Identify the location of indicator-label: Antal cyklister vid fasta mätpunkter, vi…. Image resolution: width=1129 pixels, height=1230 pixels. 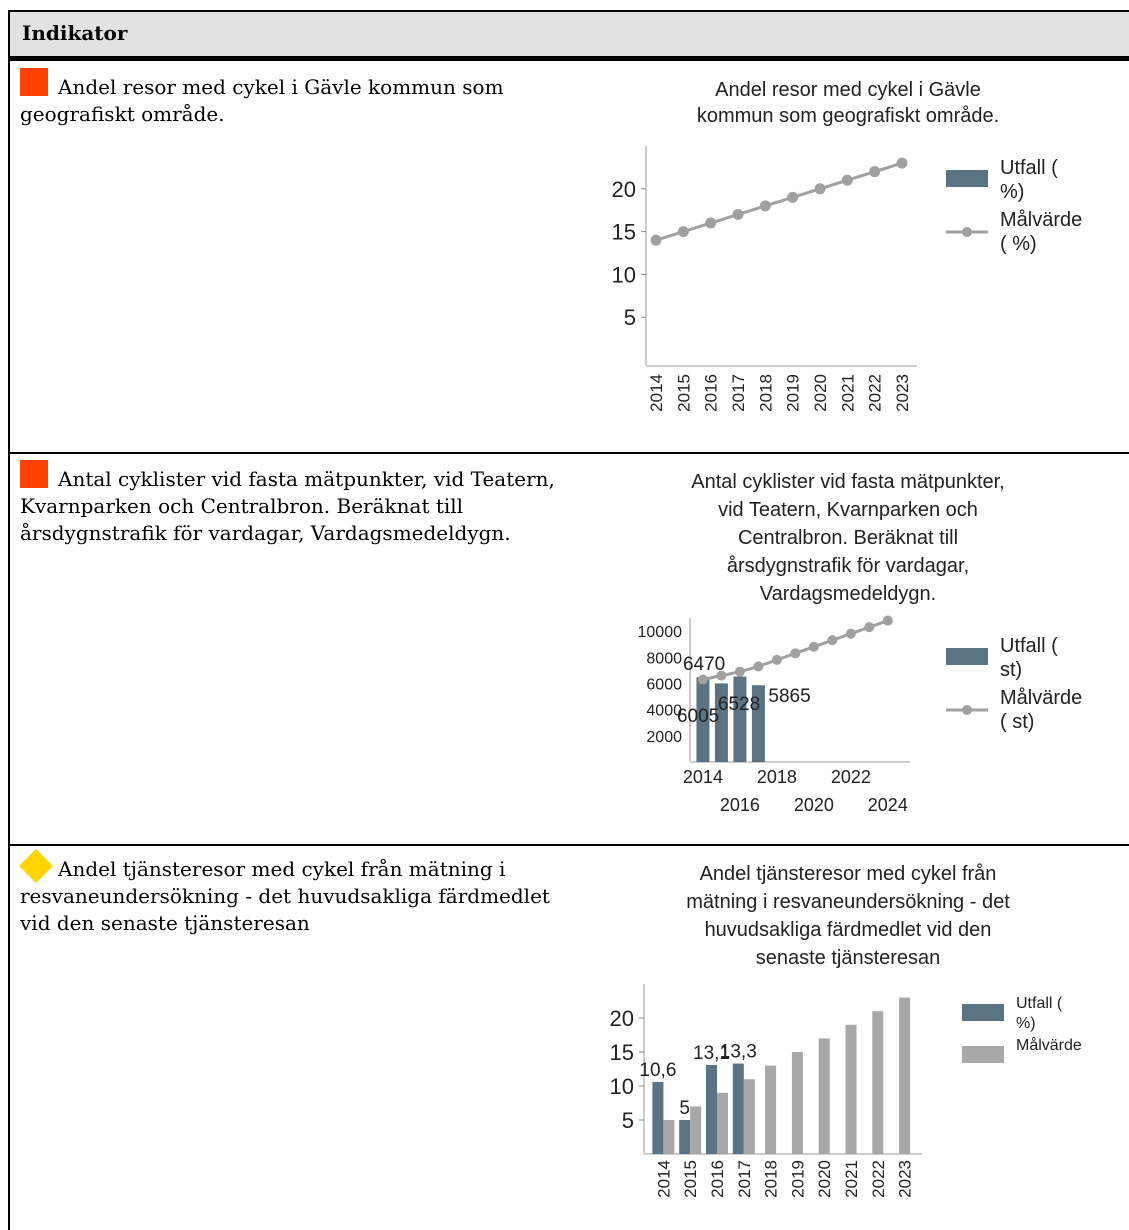
(287, 506).